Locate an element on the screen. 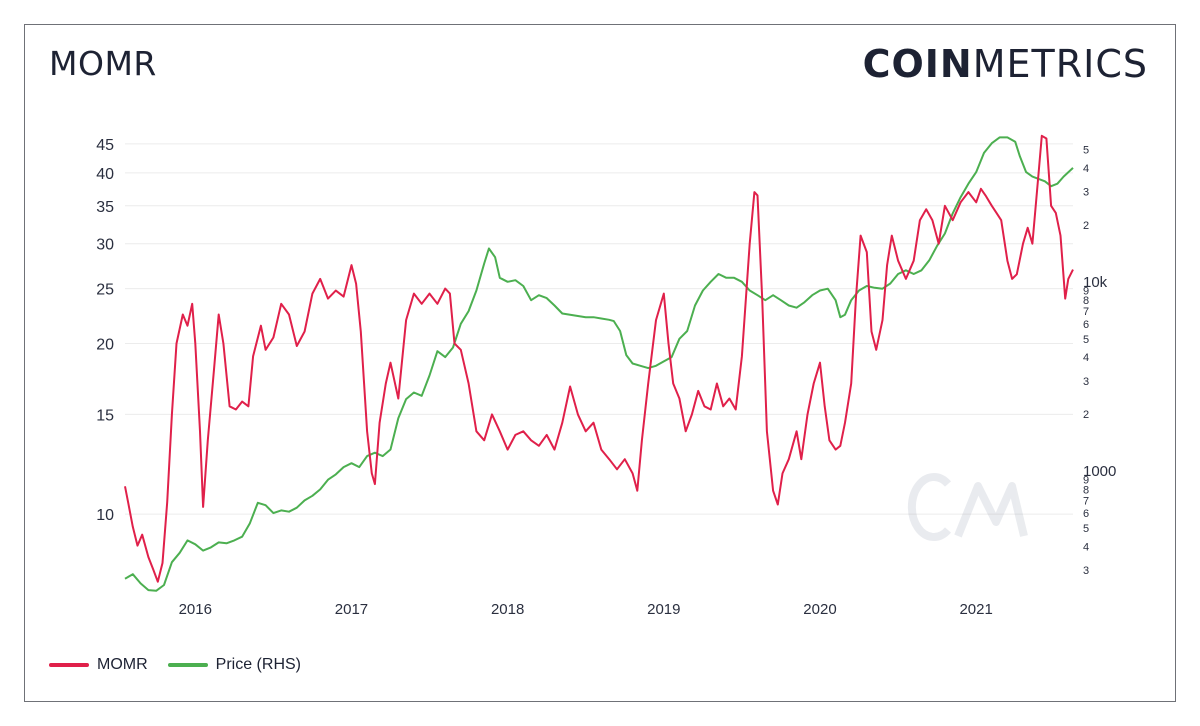 This screenshot has width=1200, height=726. legend-label-momr: MOMR is located at coordinates (122, 664).